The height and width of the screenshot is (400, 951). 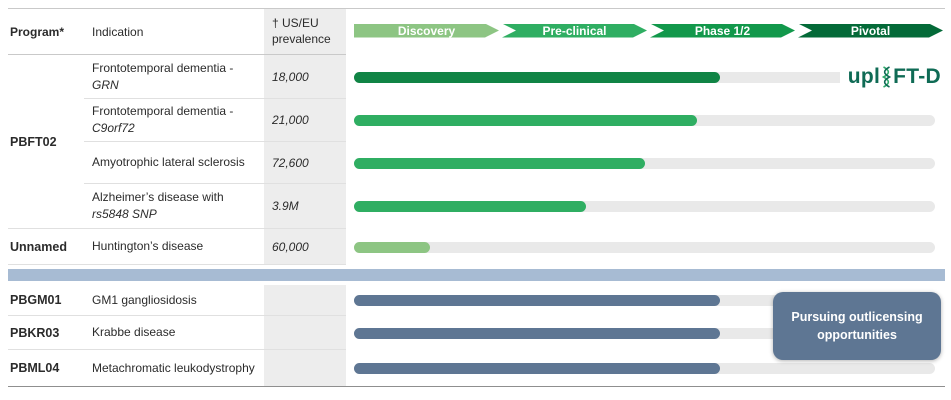 I want to click on program-unnamed: Unnamed, so click(x=46, y=247).